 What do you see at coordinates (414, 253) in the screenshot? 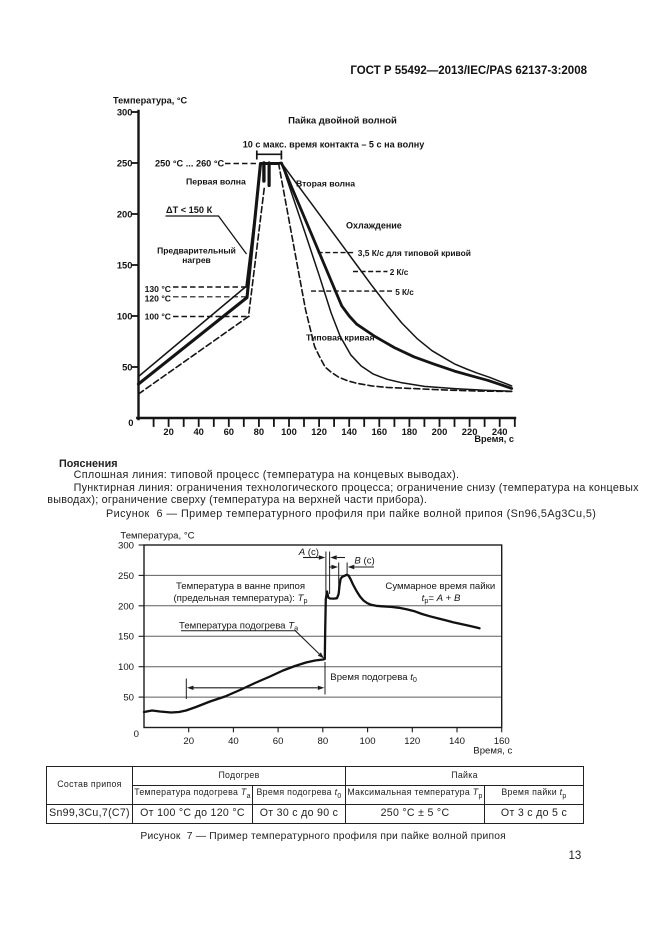
I see `svg-text: 3,5 К/с для типовой кривой` at bounding box center [414, 253].